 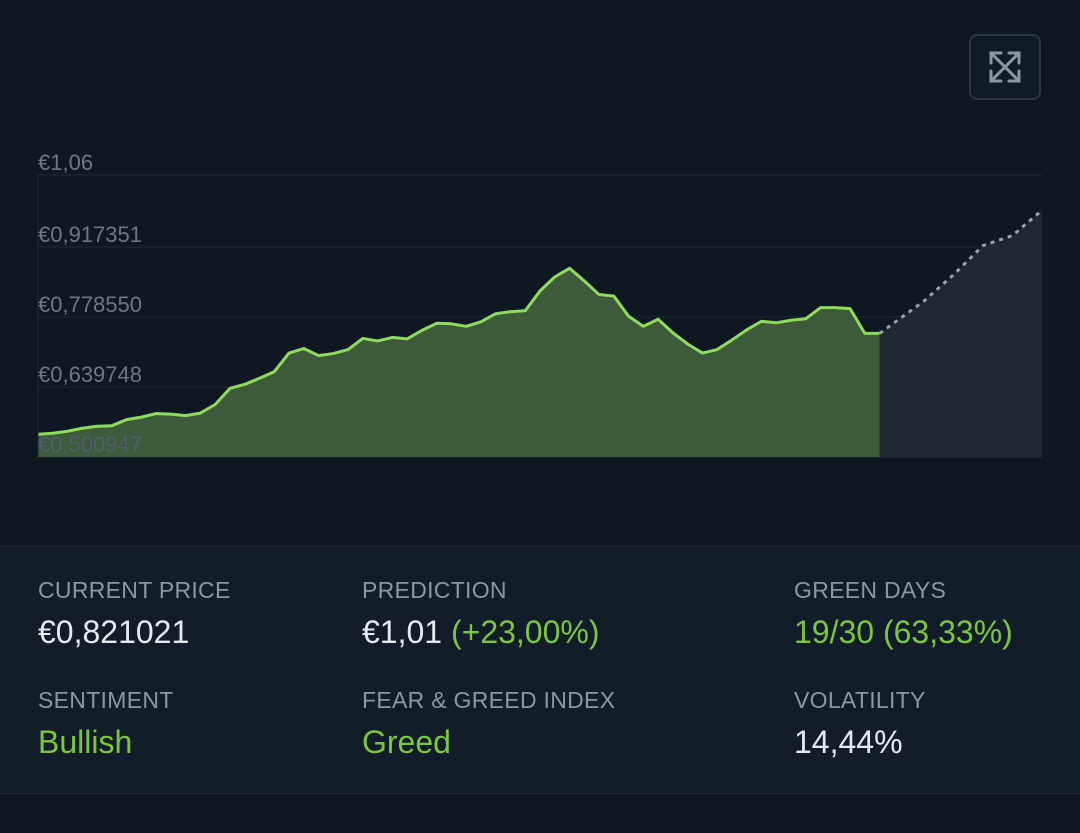 What do you see at coordinates (488, 724) in the screenshot?
I see `stat-fear-greed: FEAR & GREED INDEX Greed` at bounding box center [488, 724].